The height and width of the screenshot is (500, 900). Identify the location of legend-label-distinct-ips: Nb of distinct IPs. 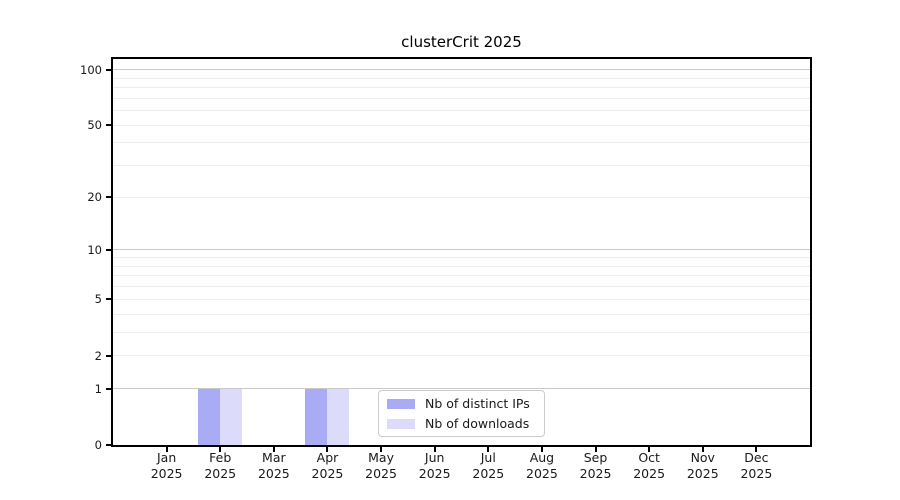
(477, 403).